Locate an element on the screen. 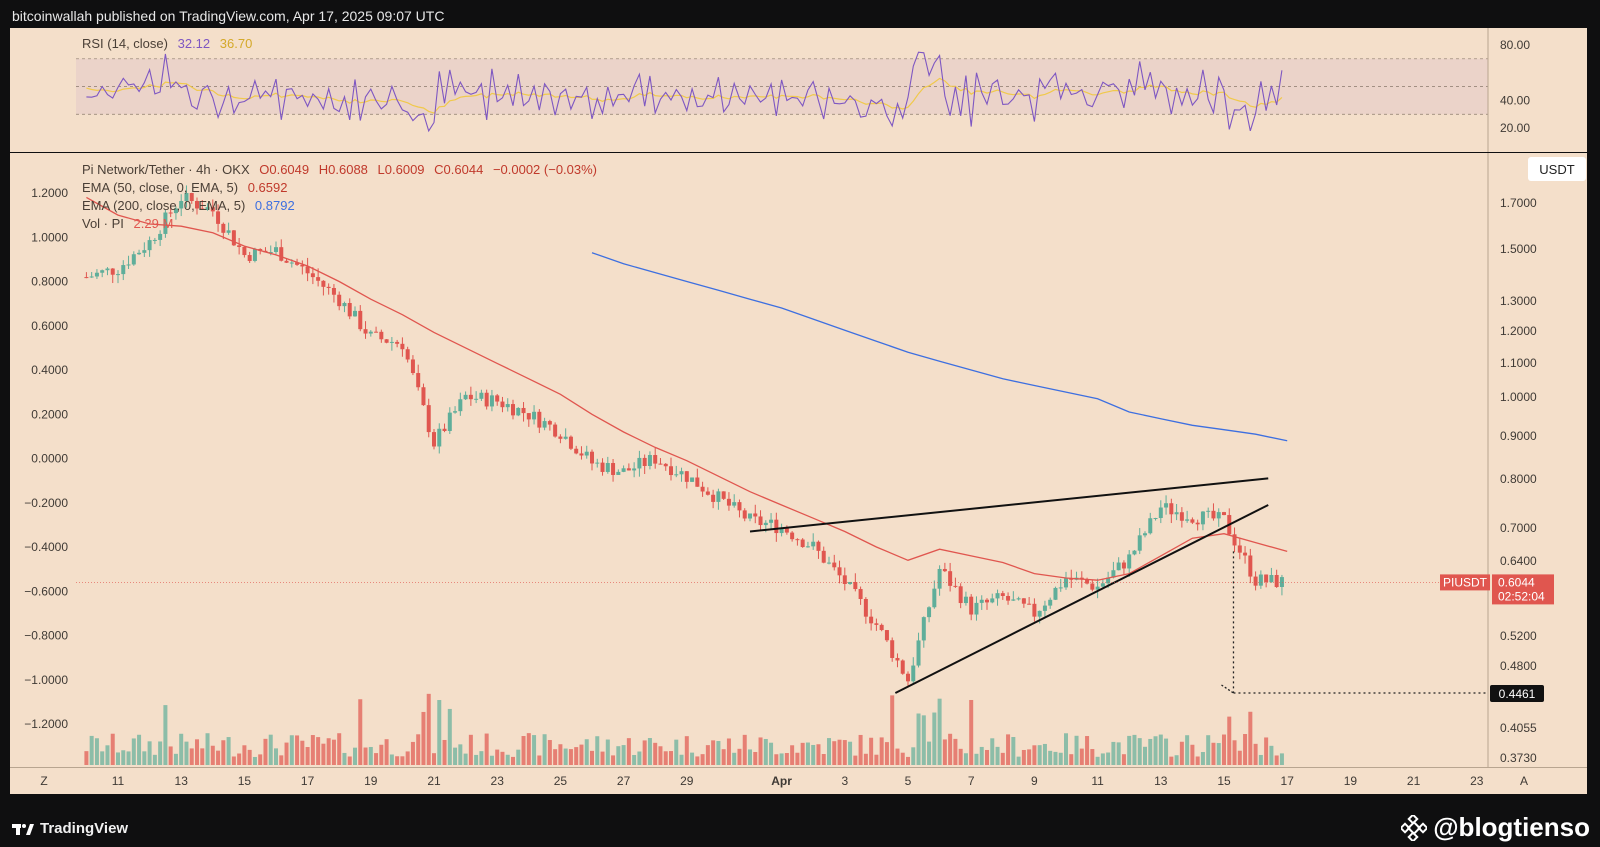 The width and height of the screenshot is (1600, 847). x-tick-label: 13 is located at coordinates (1161, 781).